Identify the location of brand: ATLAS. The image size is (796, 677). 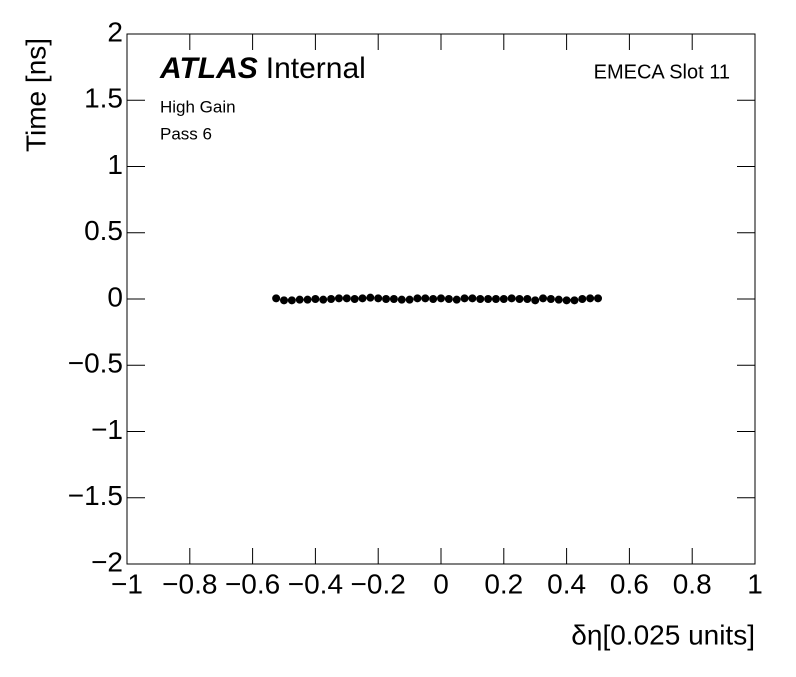
(208, 68).